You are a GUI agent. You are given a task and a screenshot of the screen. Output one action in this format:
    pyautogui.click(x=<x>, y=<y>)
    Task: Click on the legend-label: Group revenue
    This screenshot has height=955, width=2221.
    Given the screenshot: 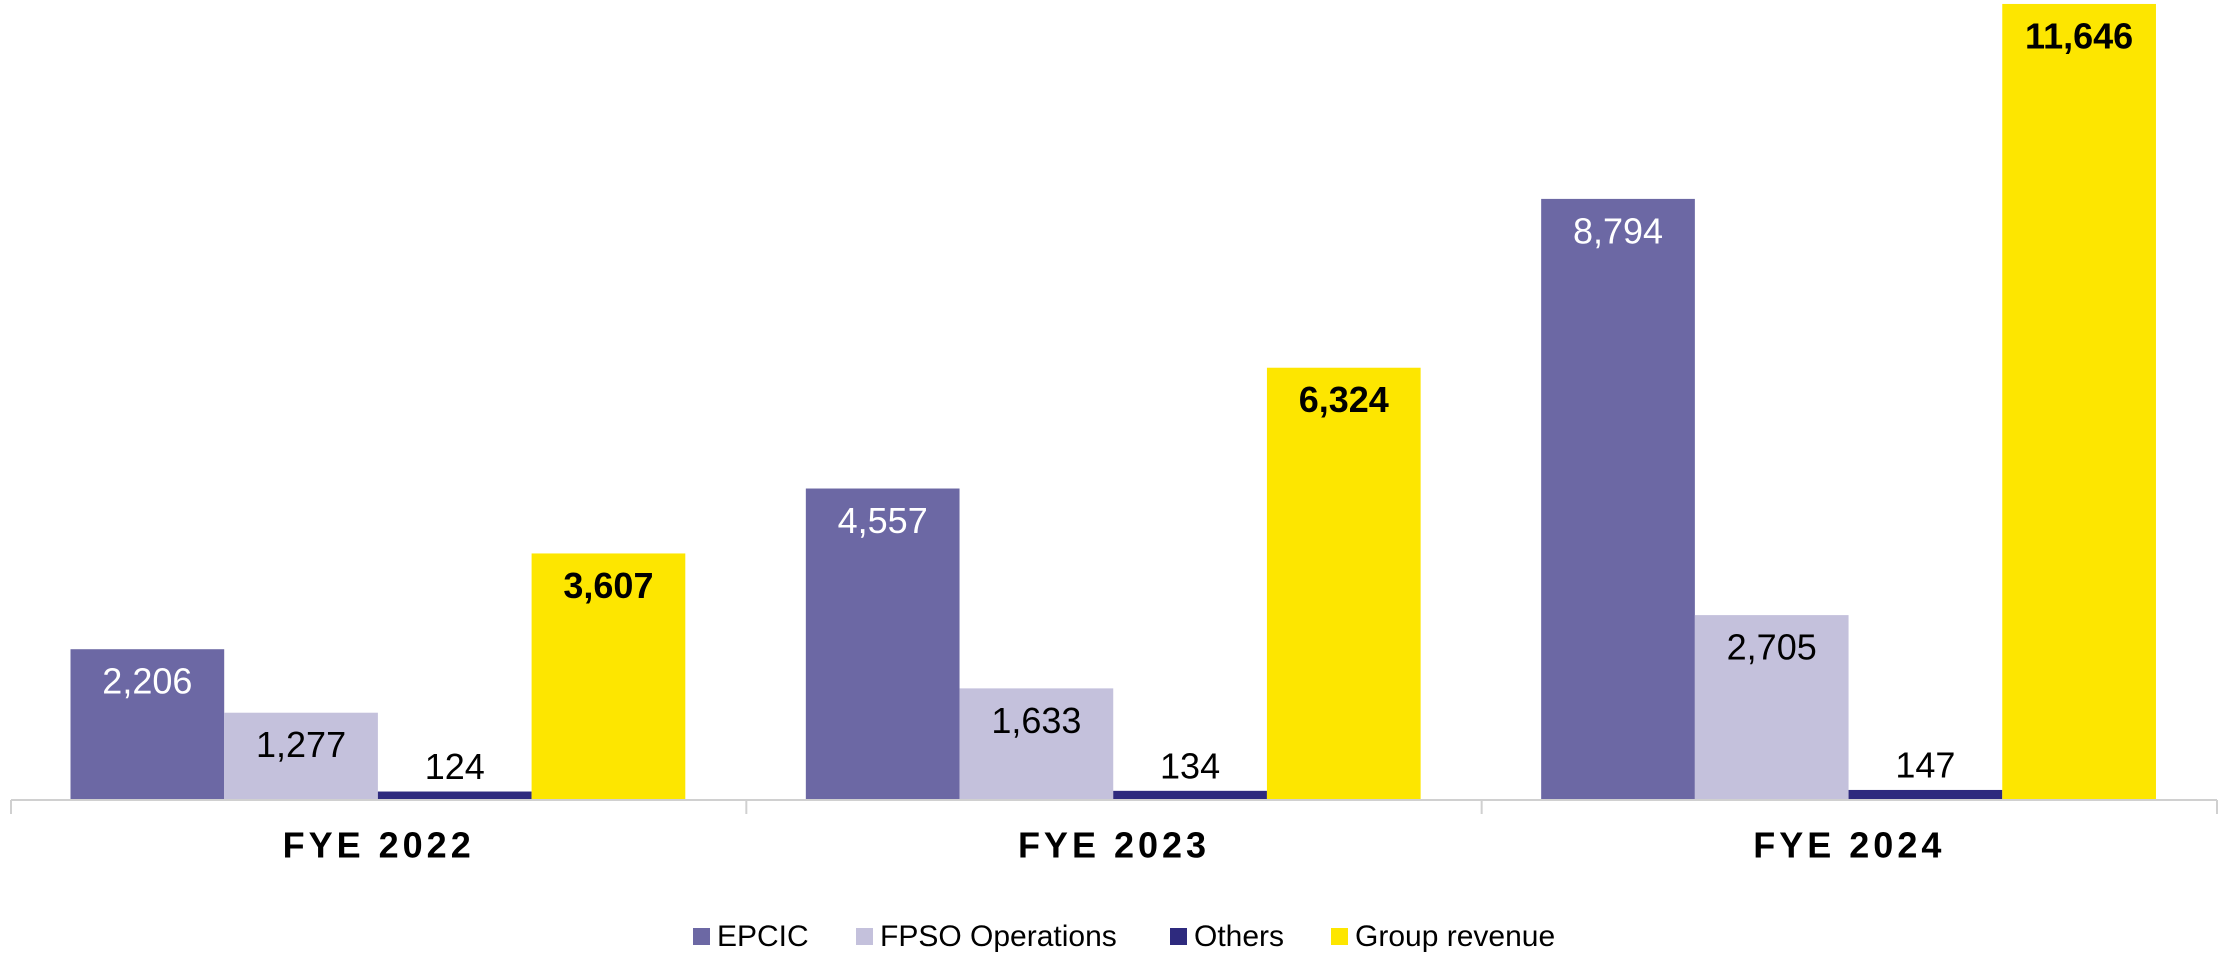 What is the action you would take?
    pyautogui.click(x=1455, y=936)
    